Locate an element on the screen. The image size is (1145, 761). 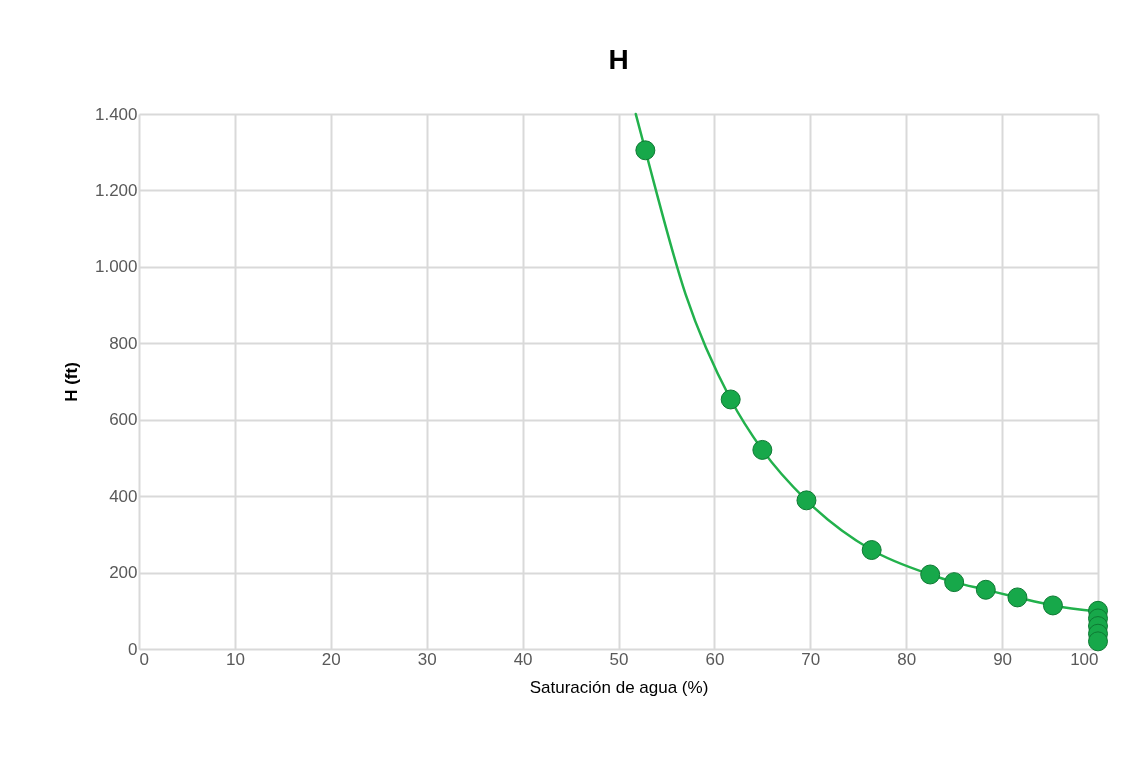
x-axis-title: Saturación de agua (%) is located at coordinates (619, 687).